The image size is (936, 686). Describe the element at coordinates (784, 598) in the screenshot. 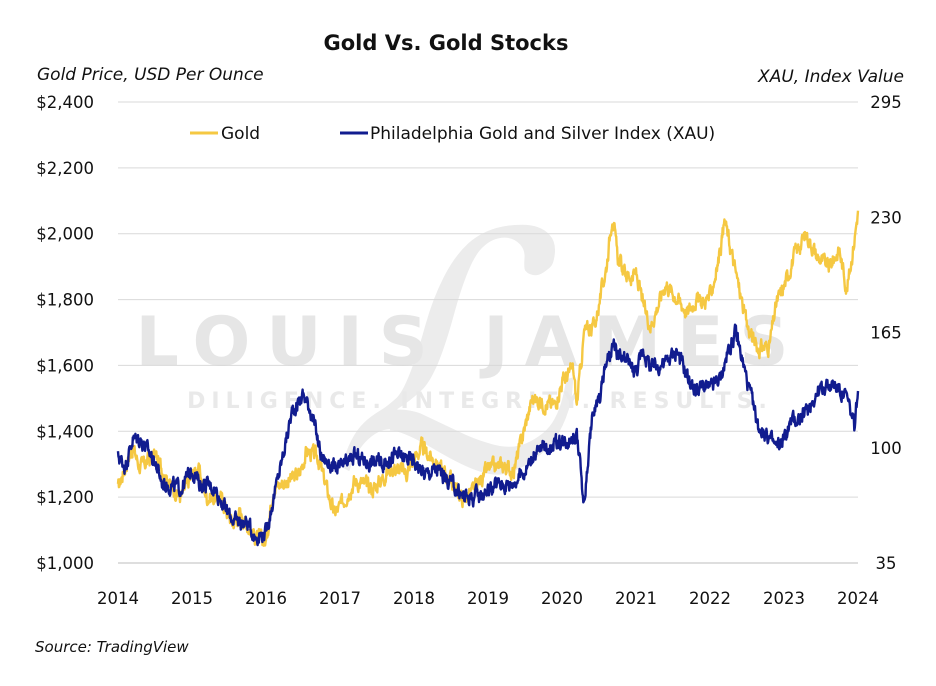

I see `x-tick-label: 2023` at that location.